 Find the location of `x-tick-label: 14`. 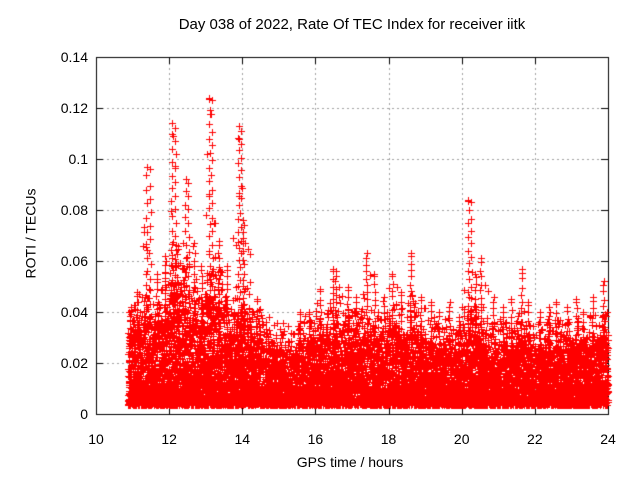

x-tick-label: 14 is located at coordinates (242, 439).